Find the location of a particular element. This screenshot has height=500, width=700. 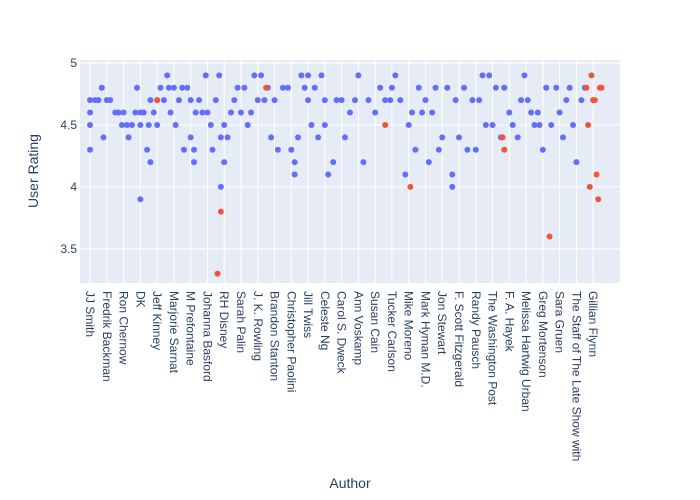

x-tick-label: Randy Pausch is located at coordinates (476, 330).